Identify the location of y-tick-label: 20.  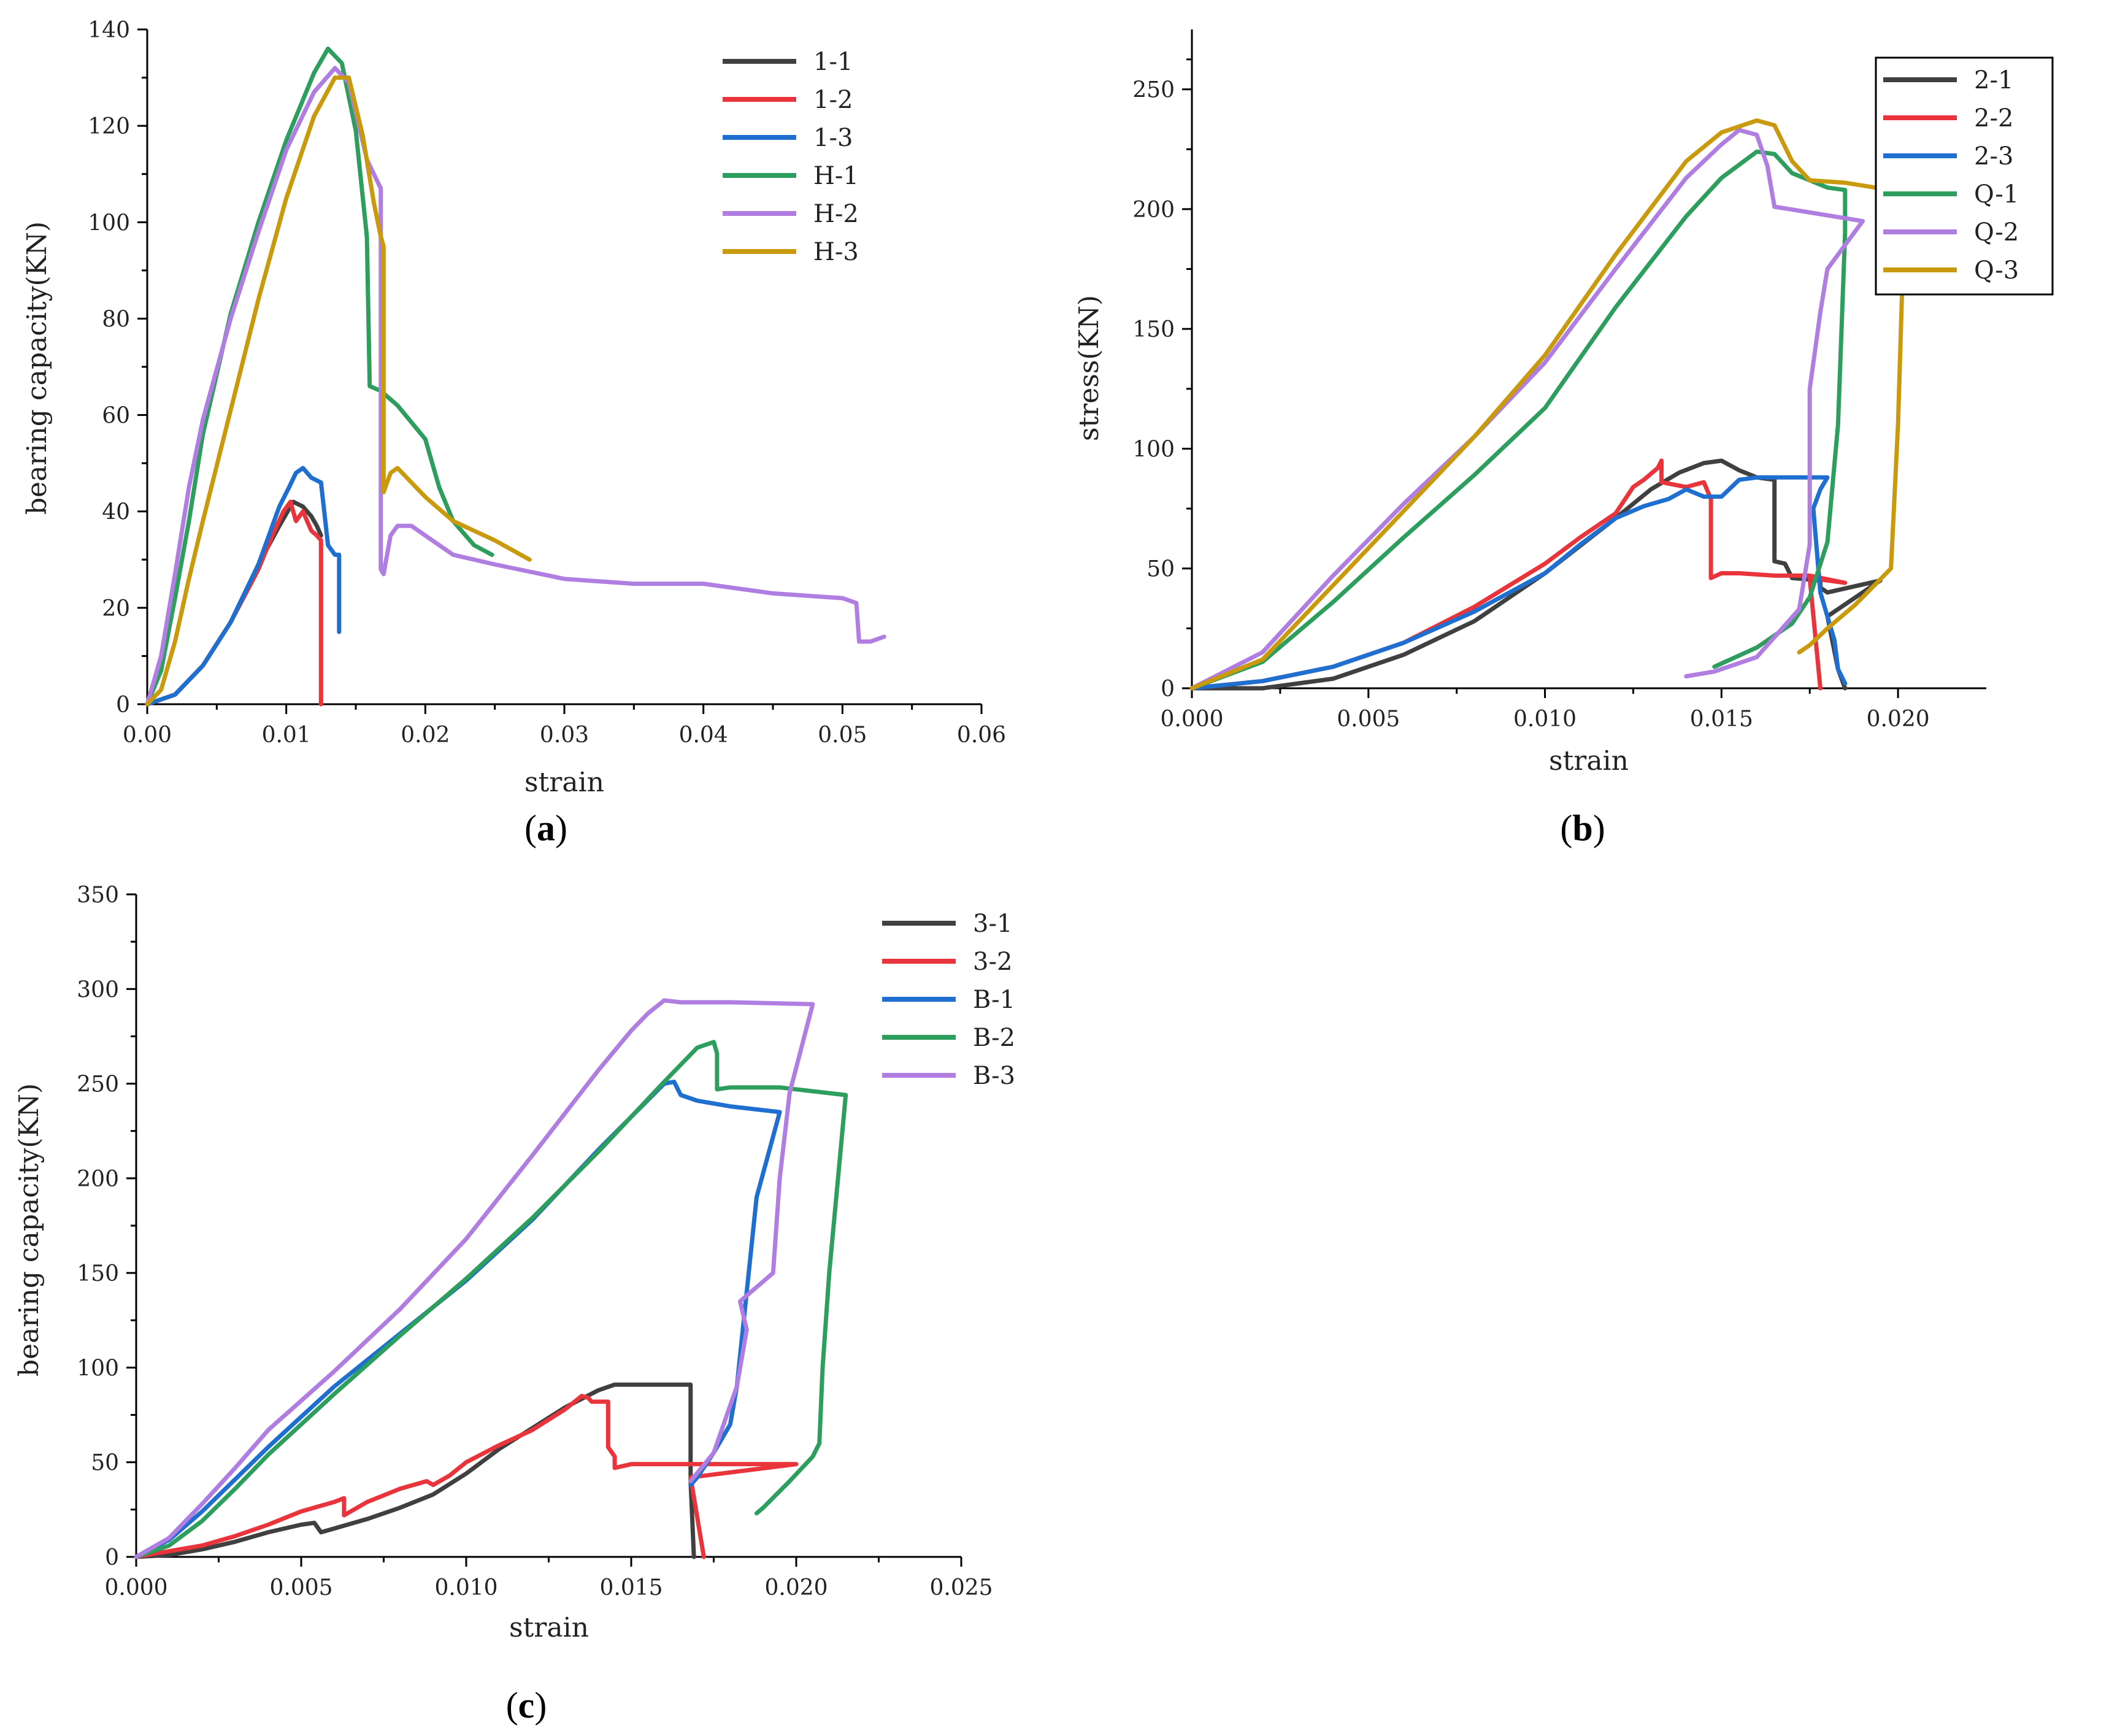
(116, 608).